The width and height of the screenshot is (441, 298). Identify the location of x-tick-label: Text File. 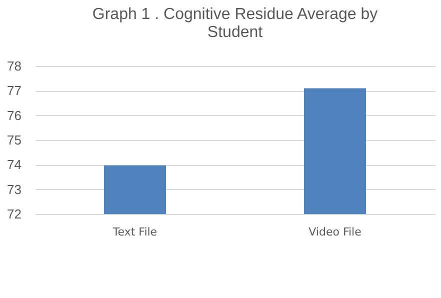
(135, 232).